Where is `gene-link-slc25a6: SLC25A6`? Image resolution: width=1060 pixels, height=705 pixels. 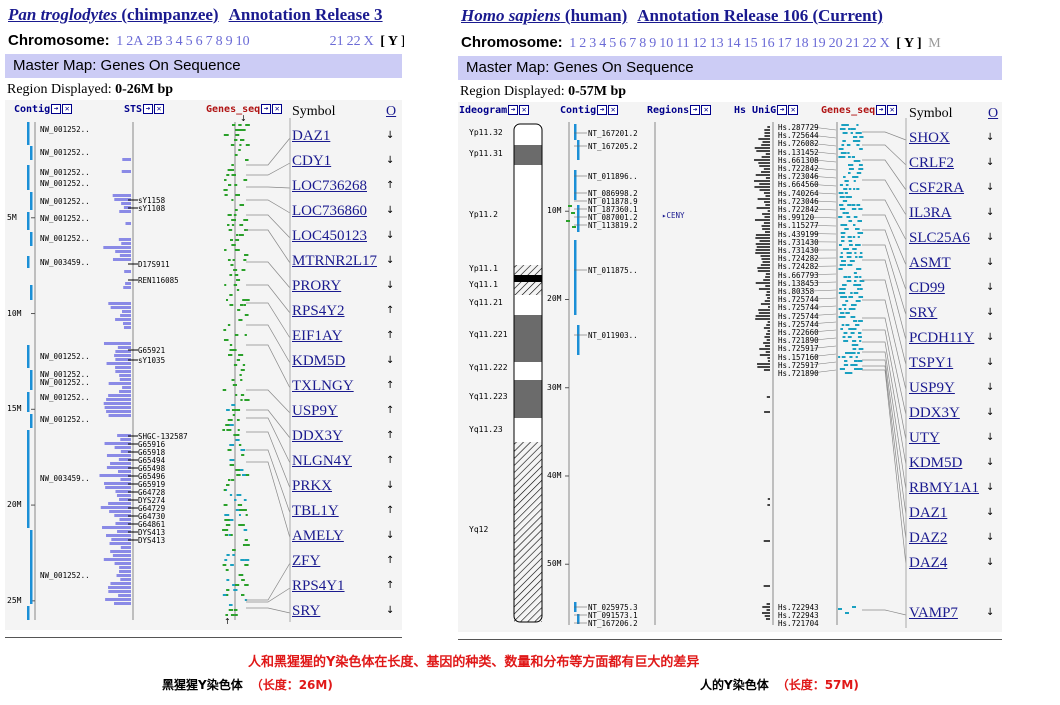 gene-link-slc25a6: SLC25A6 is located at coordinates (939, 238).